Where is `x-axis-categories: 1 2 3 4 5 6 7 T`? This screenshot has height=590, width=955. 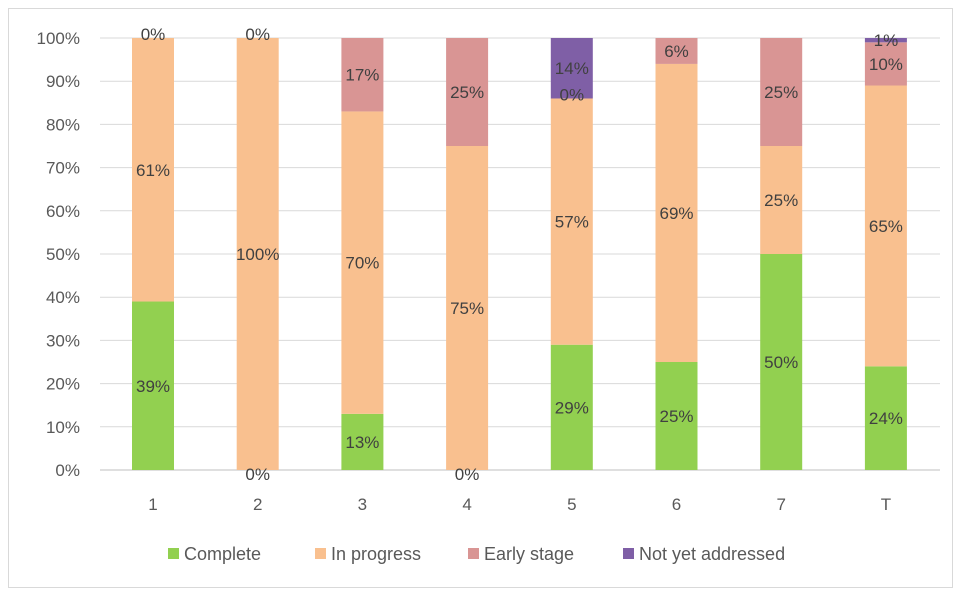
x-axis-categories: 1 2 3 4 5 6 7 T is located at coordinates (519, 504).